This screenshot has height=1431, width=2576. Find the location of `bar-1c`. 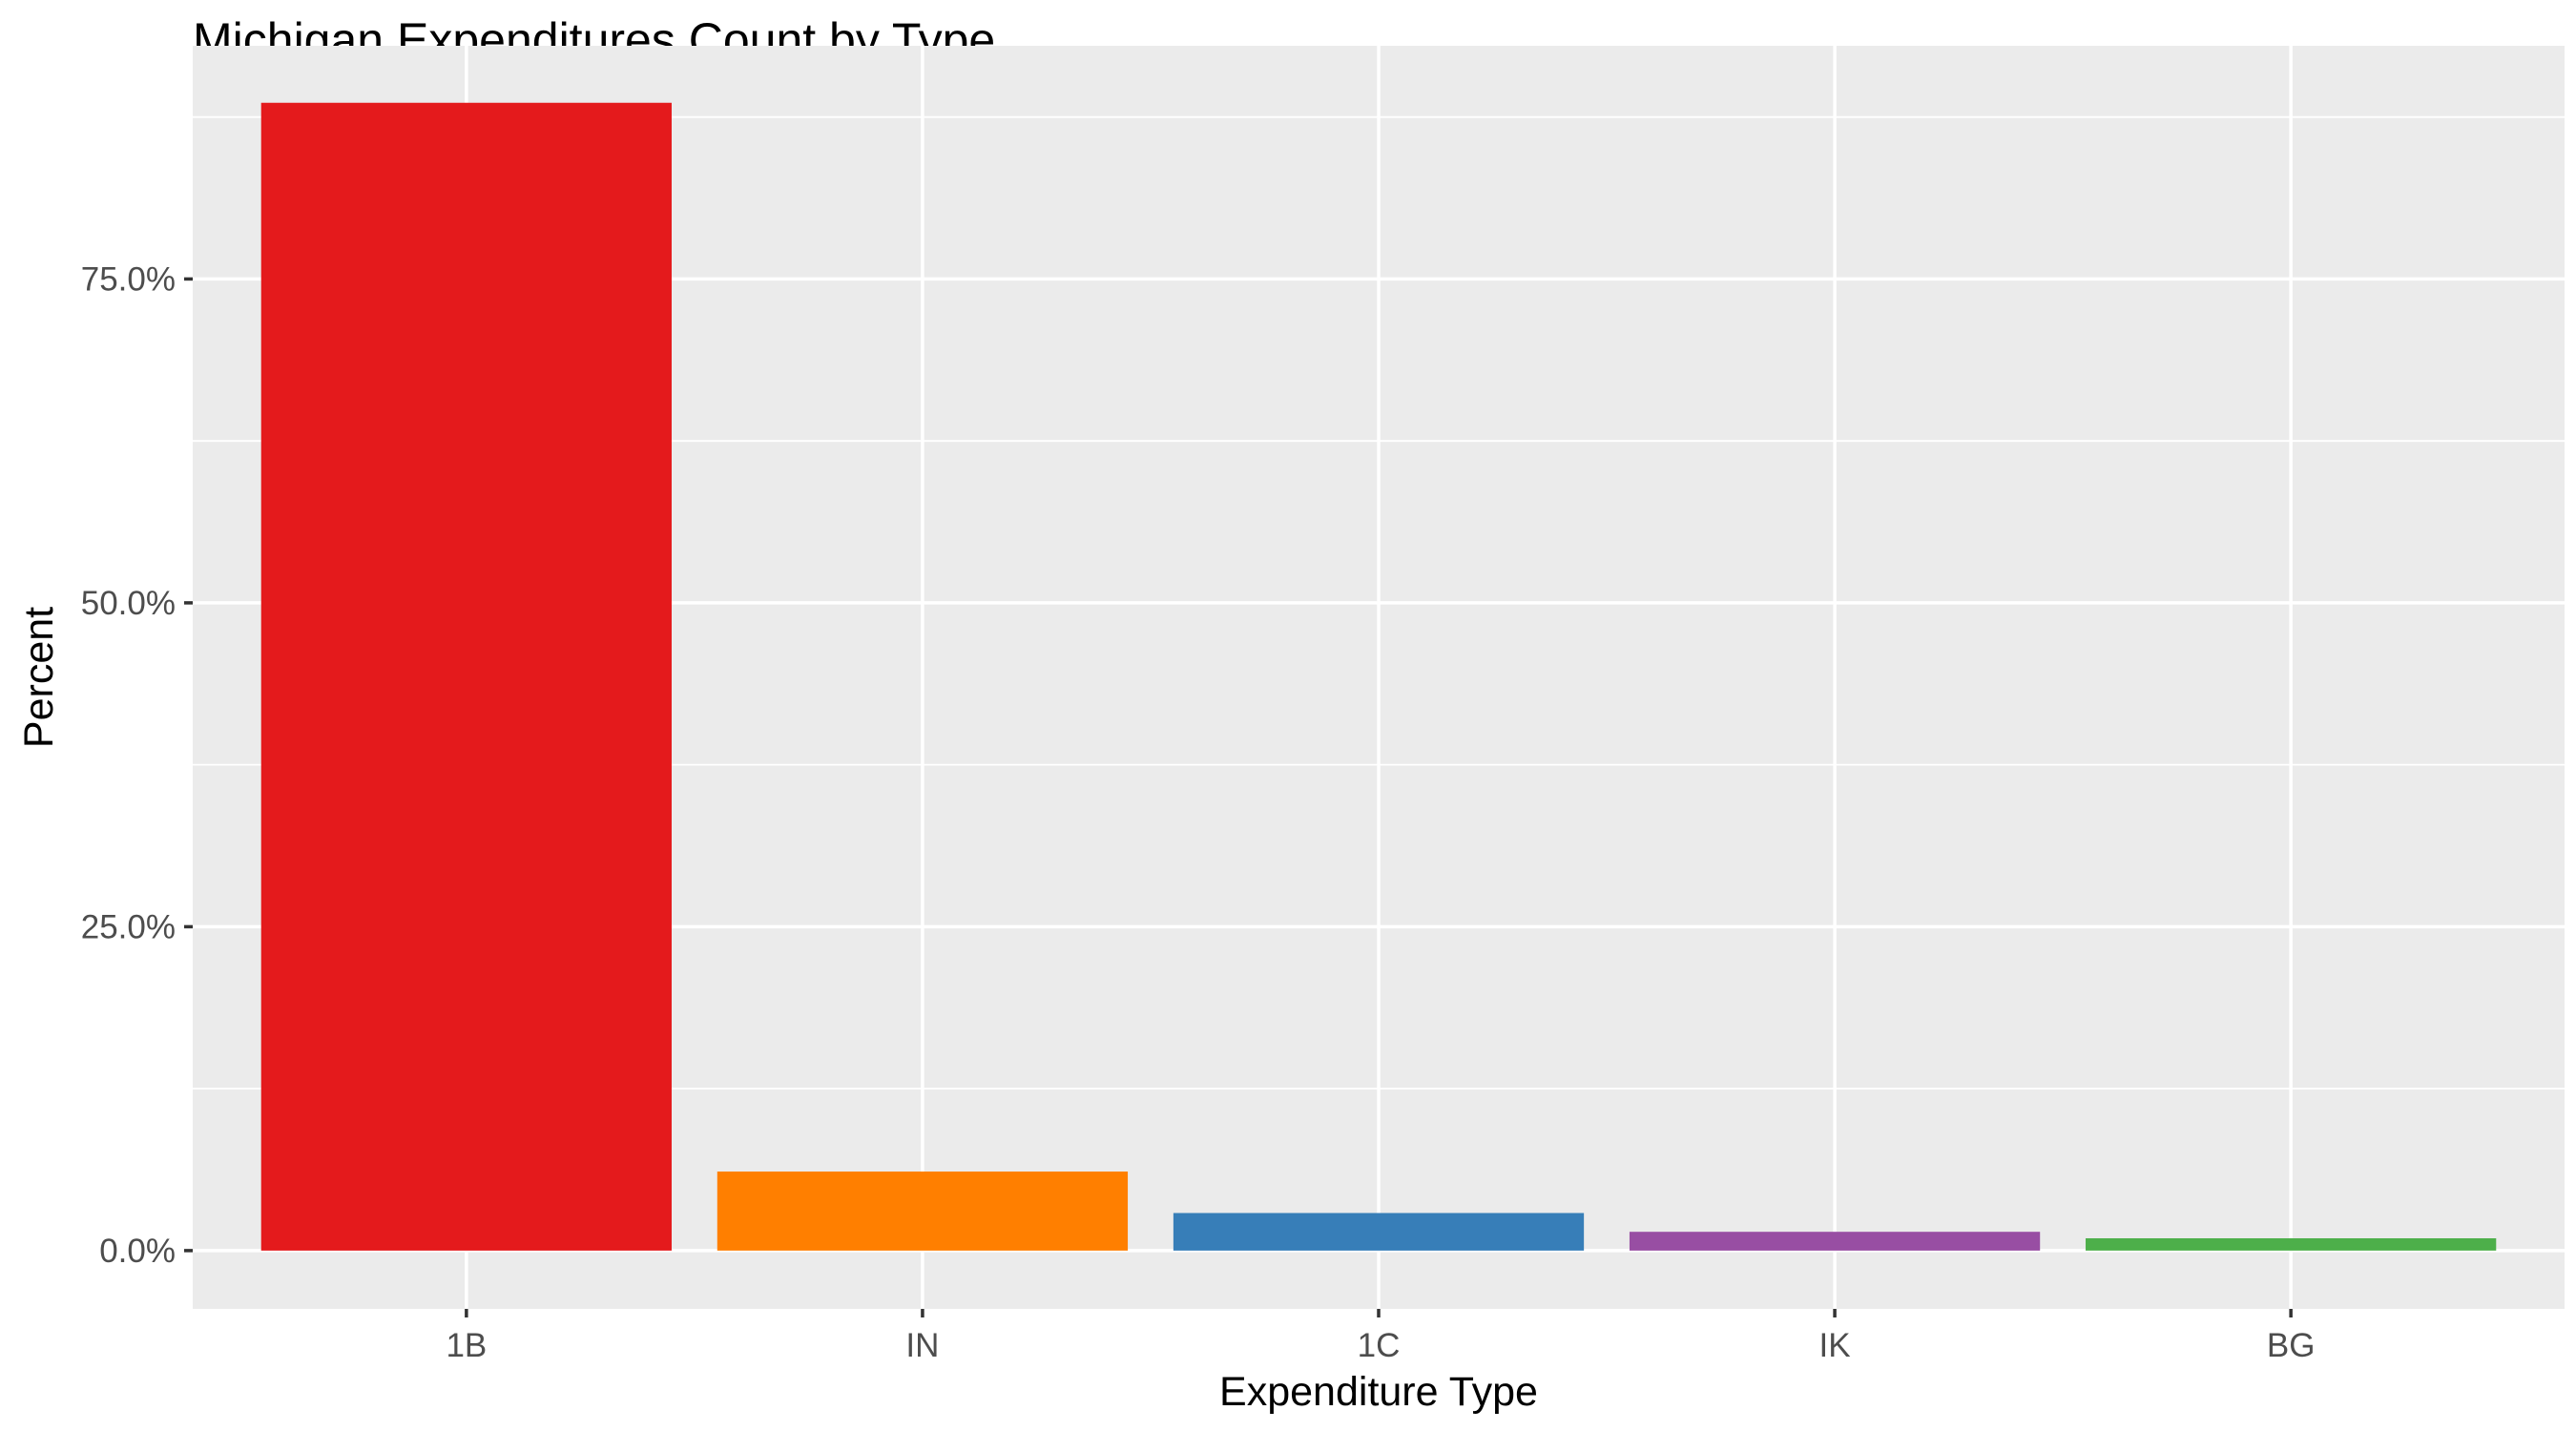

bar-1c is located at coordinates (1379, 1232).